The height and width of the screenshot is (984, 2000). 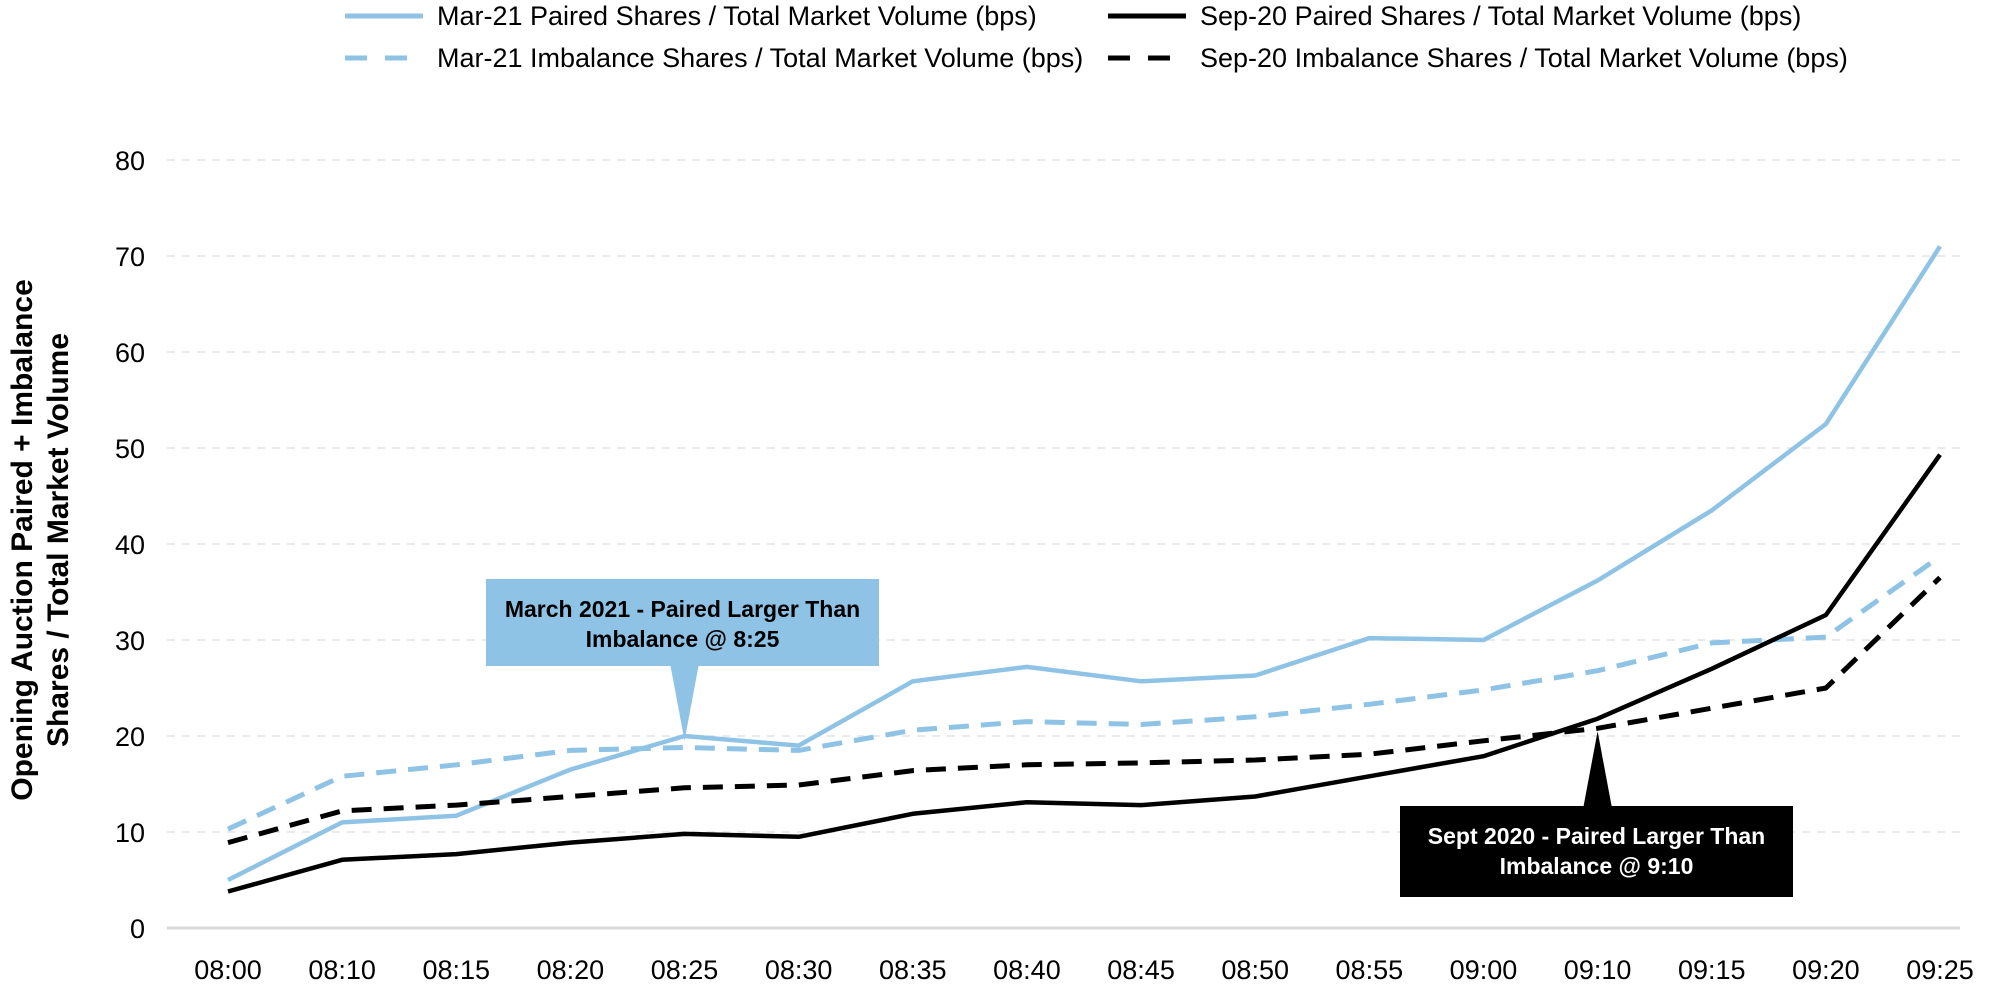 What do you see at coordinates (1712, 969) in the screenshot?
I see `x-tick-label: 09:15` at bounding box center [1712, 969].